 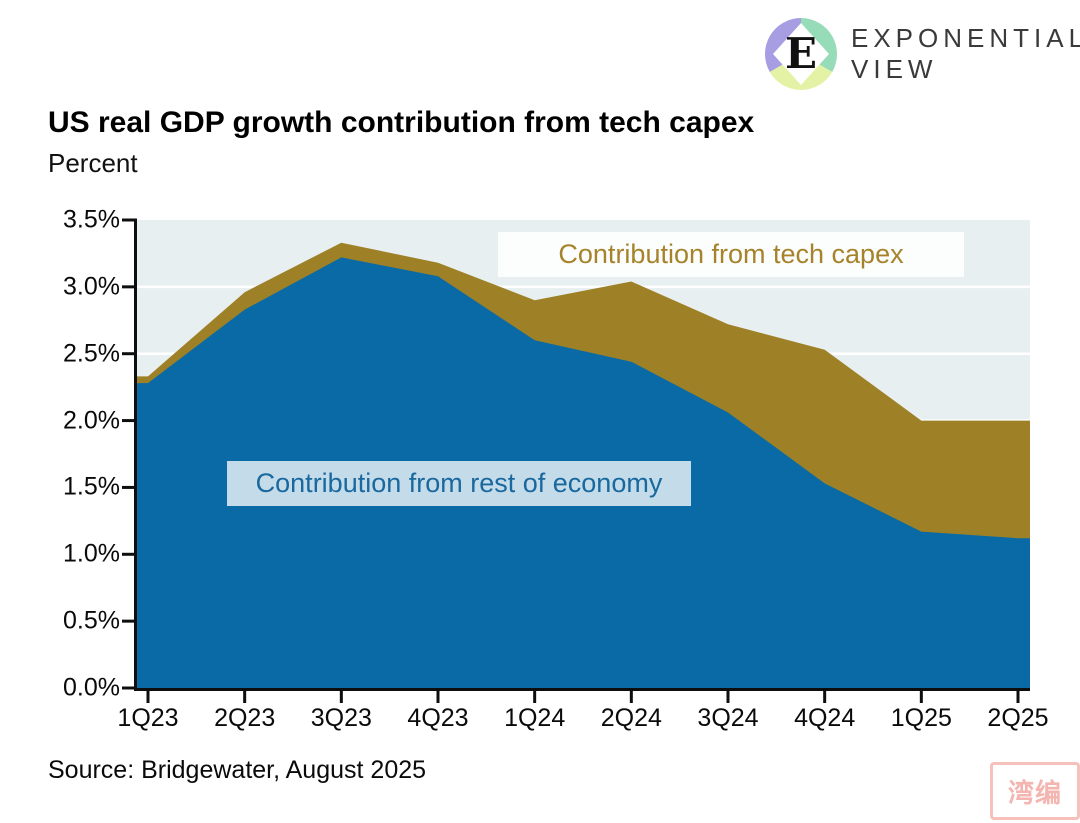 What do you see at coordinates (341, 718) in the screenshot?
I see `x-tick-label: 3Q23` at bounding box center [341, 718].